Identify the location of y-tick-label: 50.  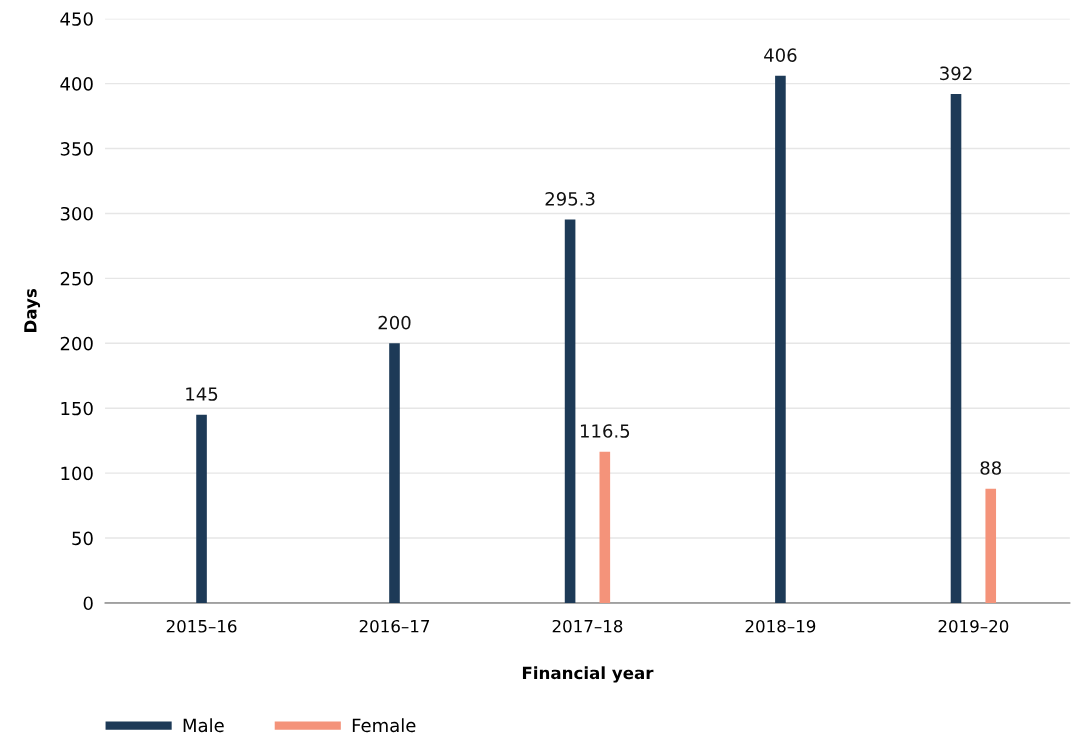
(82, 538).